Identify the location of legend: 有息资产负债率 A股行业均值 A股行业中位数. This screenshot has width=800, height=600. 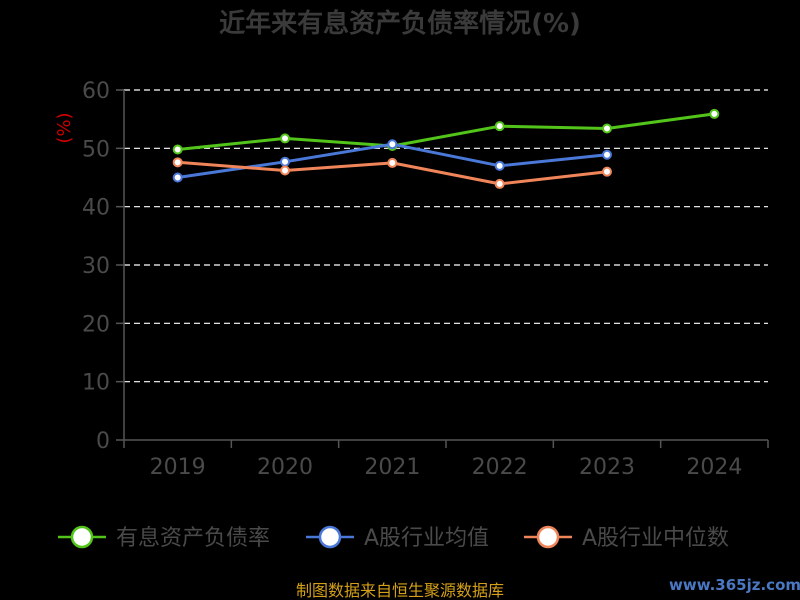
(393, 538).